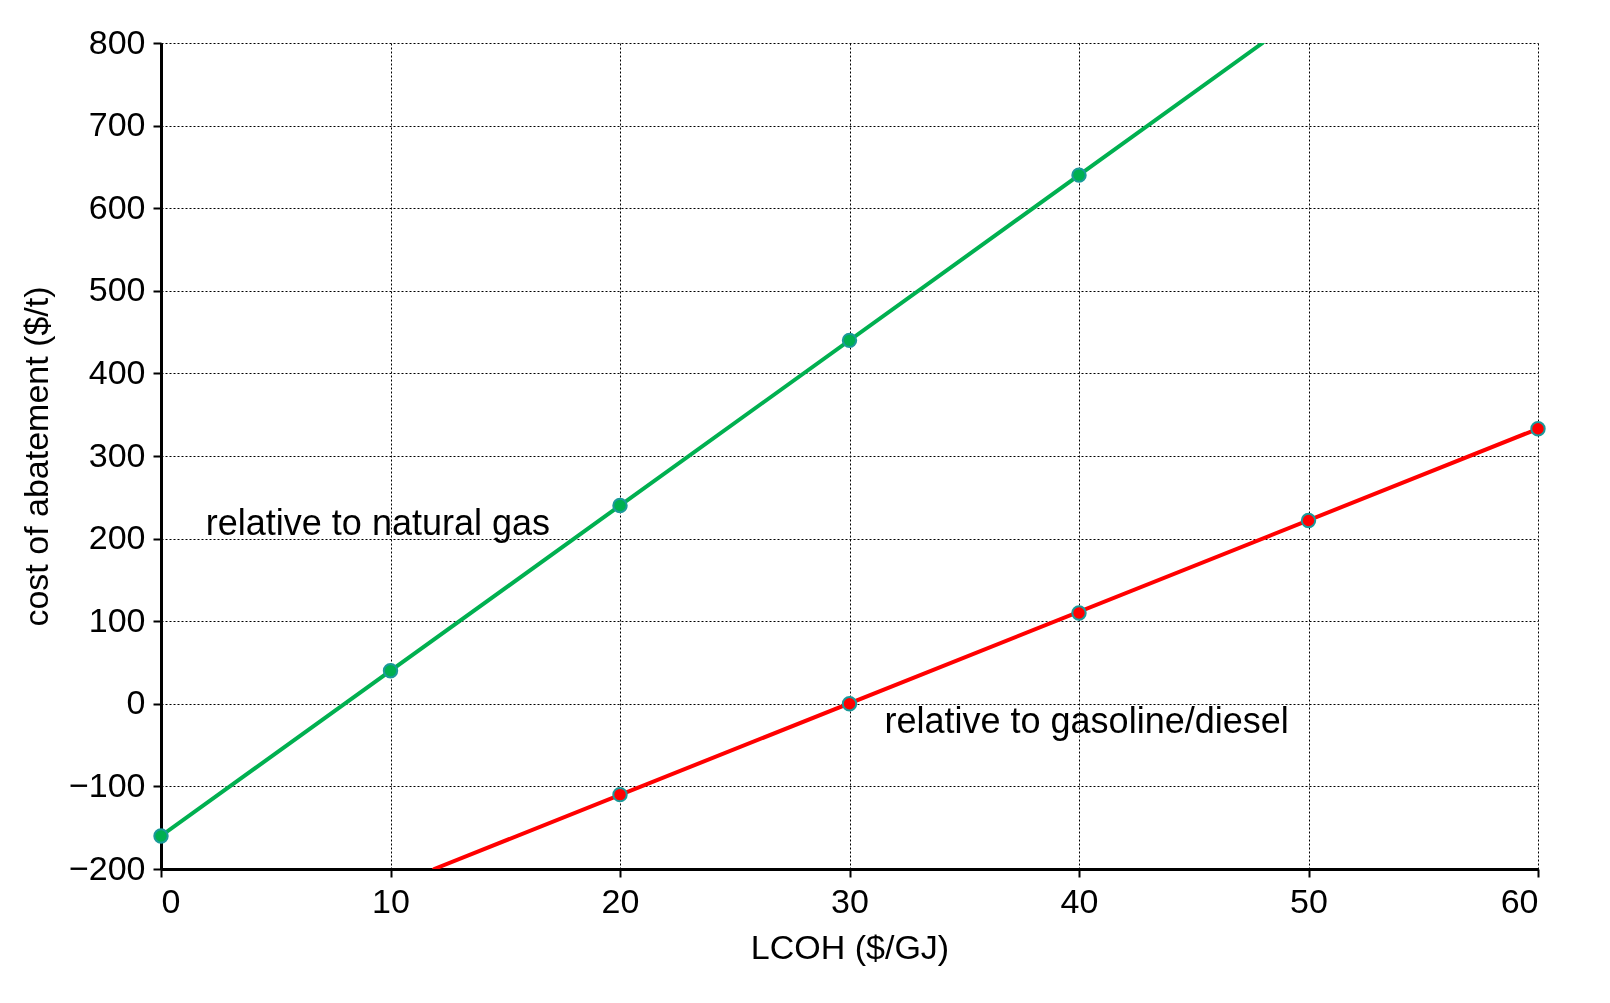 The height and width of the screenshot is (1003, 1610). What do you see at coordinates (136, 702) in the screenshot?
I see `y-tick-label: 0` at bounding box center [136, 702].